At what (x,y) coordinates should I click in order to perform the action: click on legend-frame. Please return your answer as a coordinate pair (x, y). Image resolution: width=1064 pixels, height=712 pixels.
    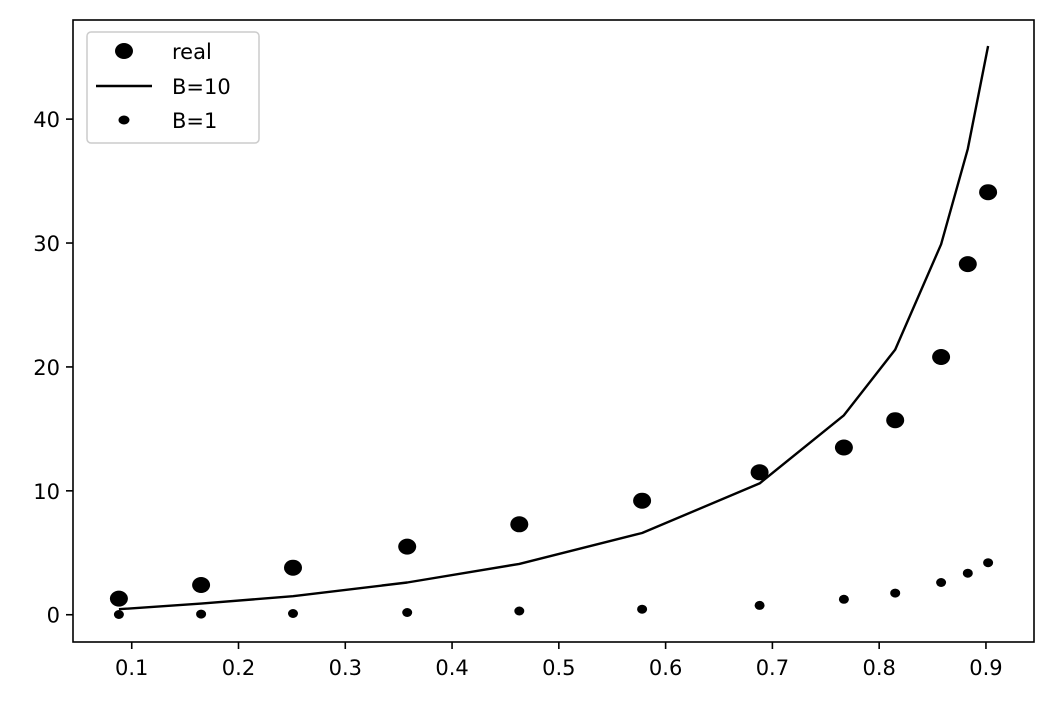
    Looking at the image, I should click on (173, 87).